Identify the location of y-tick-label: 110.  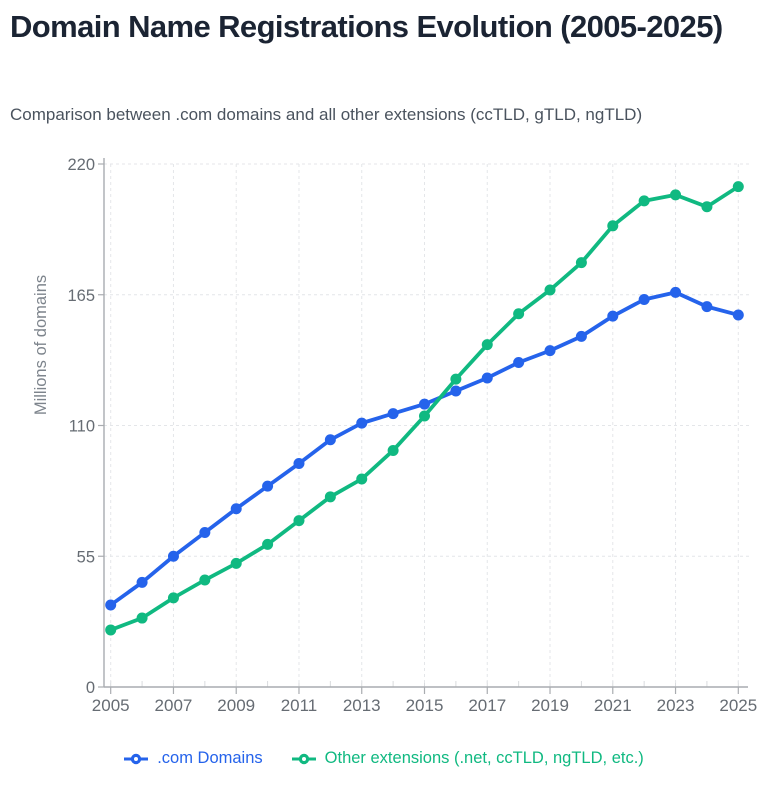
(82, 427).